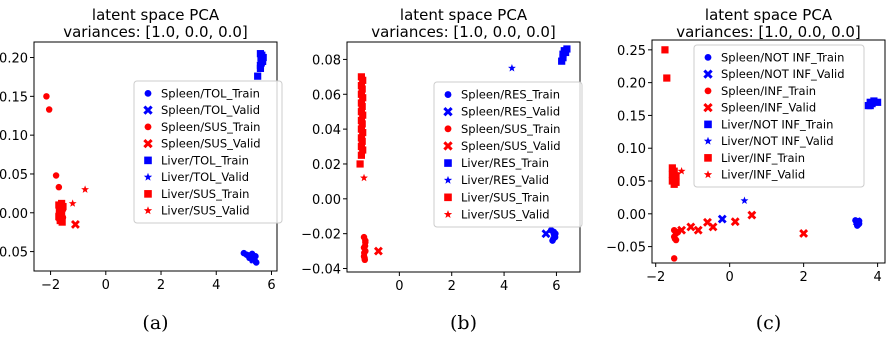  I want to click on legend-label: Liver/NOT INF_Train, so click(777, 124).